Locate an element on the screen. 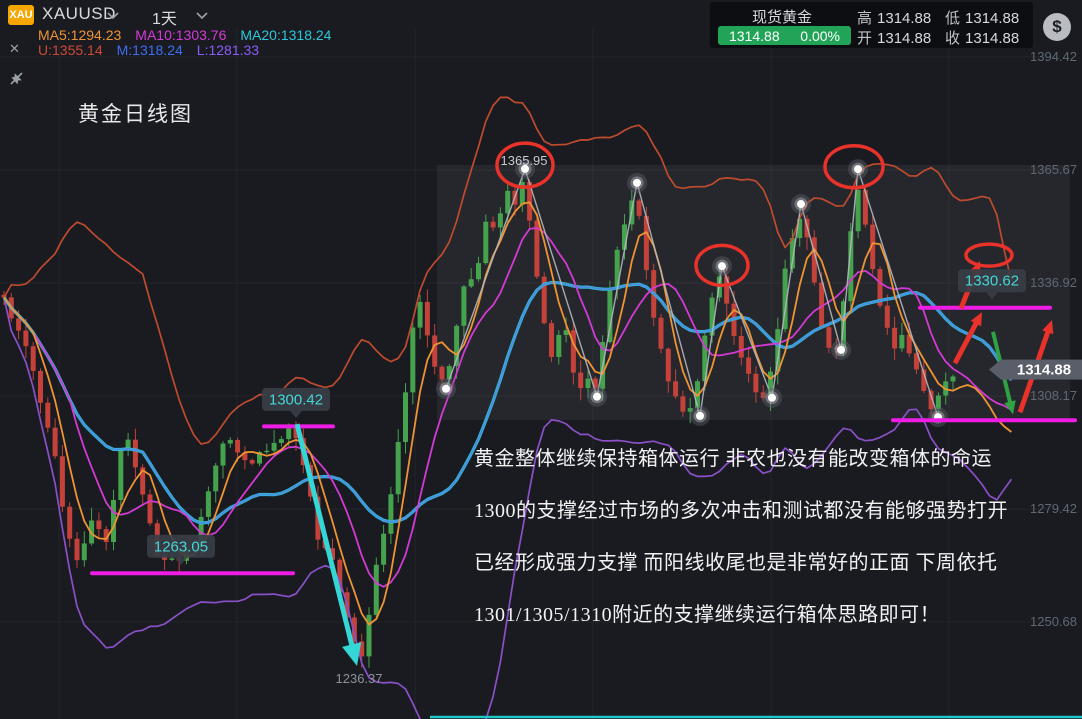 The height and width of the screenshot is (719, 1082). current-price-tag-pointer is located at coordinates (995, 369).